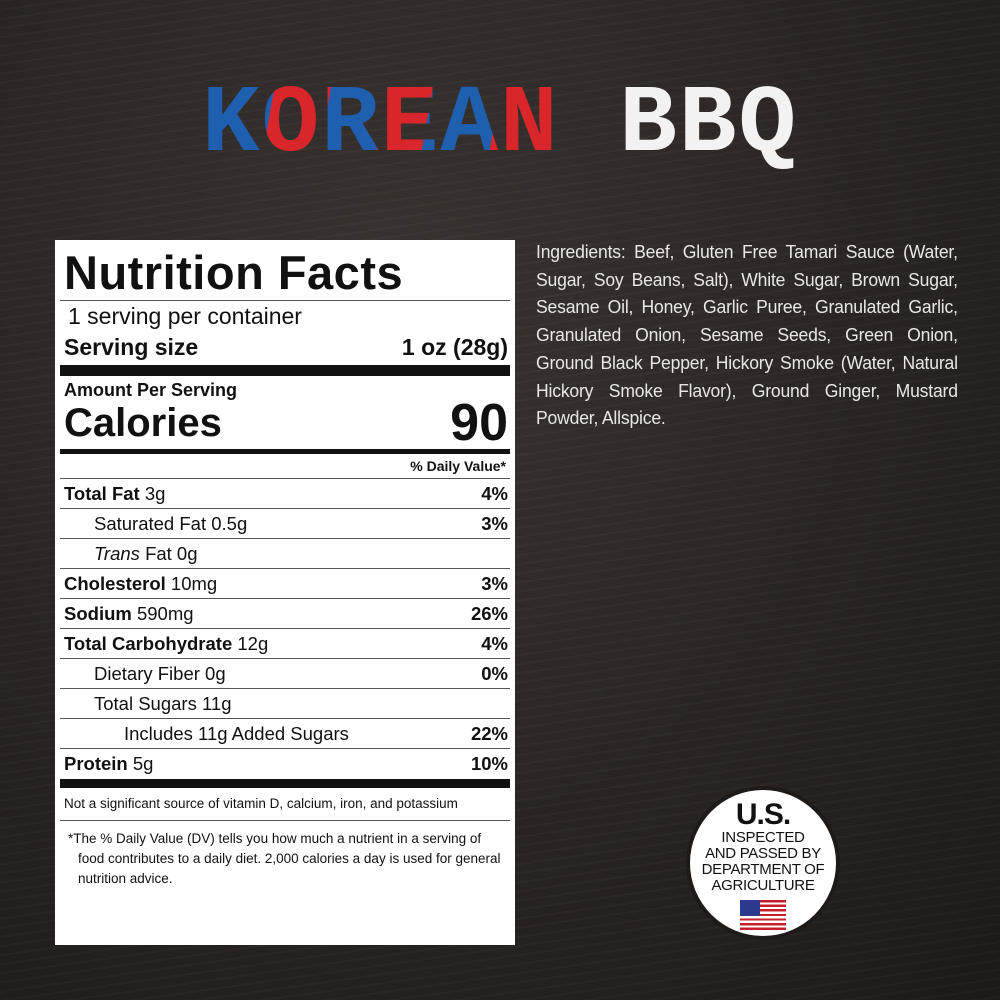  Describe the element at coordinates (185, 316) in the screenshot. I see `servings-per-container: 1 serving per container` at that location.